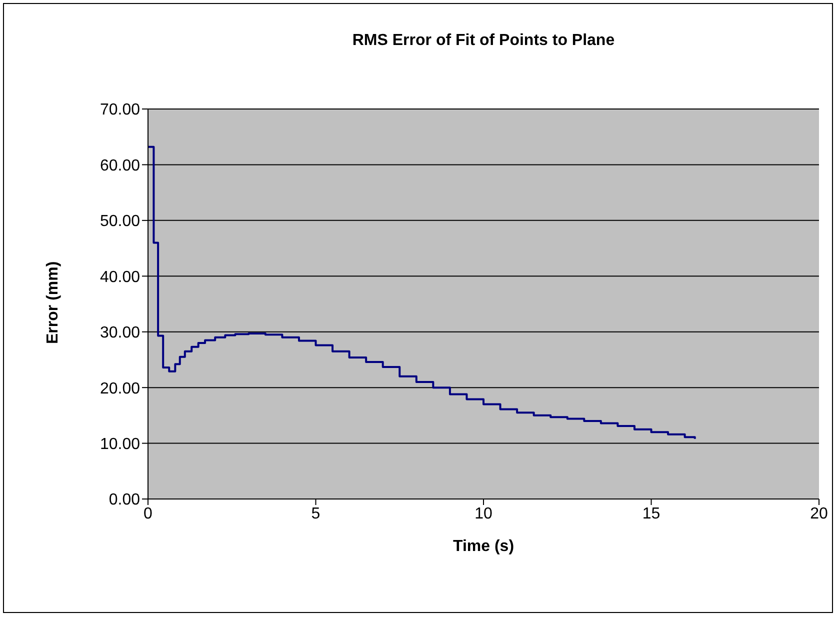 This screenshot has height=619, width=838. What do you see at coordinates (120, 333) in the screenshot?
I see `y-tick-label: 30.00` at bounding box center [120, 333].